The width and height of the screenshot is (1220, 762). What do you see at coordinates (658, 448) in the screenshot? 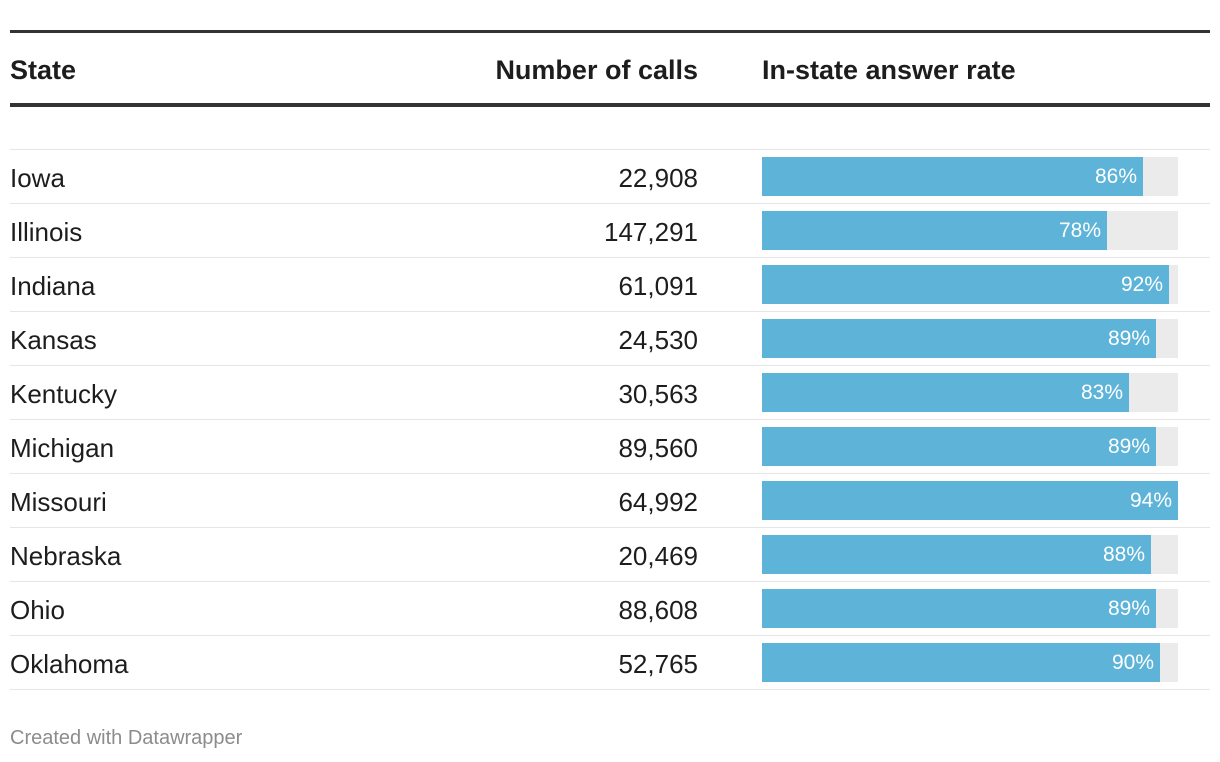
I see `calls-cell: 89,560` at bounding box center [658, 448].